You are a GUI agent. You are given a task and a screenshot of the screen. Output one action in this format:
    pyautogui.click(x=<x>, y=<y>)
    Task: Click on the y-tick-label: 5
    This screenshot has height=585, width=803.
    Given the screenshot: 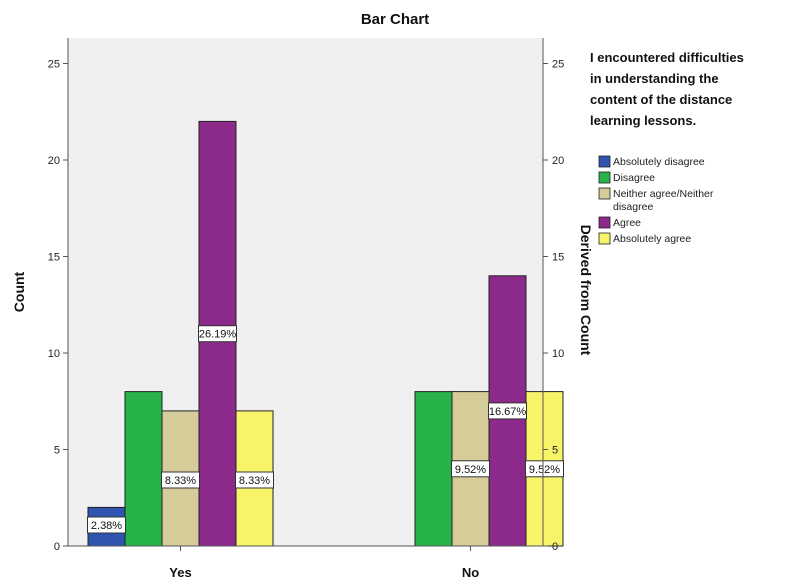 What is the action you would take?
    pyautogui.click(x=57, y=451)
    